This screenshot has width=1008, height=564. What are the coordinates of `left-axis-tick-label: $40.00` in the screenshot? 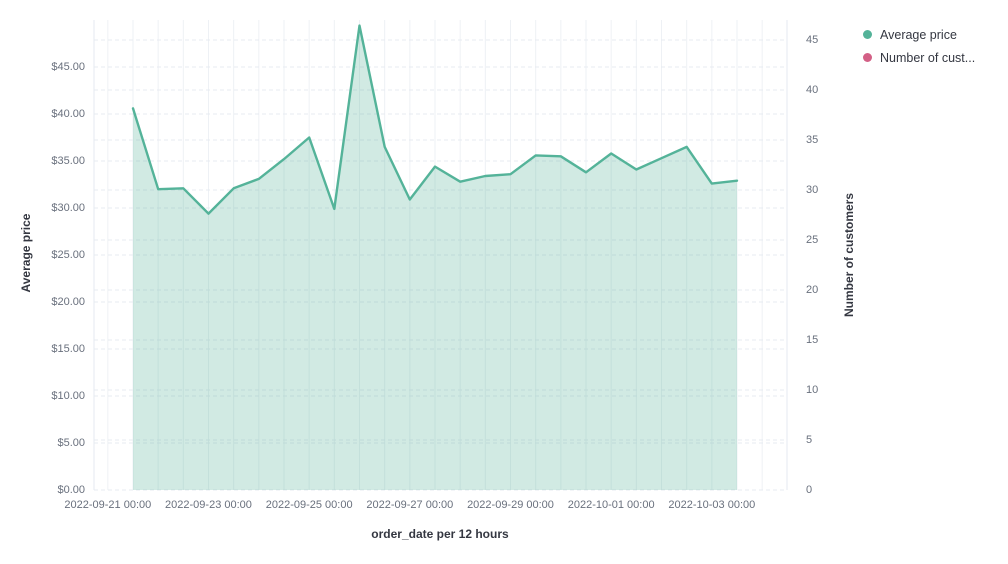 It's located at (68, 114).